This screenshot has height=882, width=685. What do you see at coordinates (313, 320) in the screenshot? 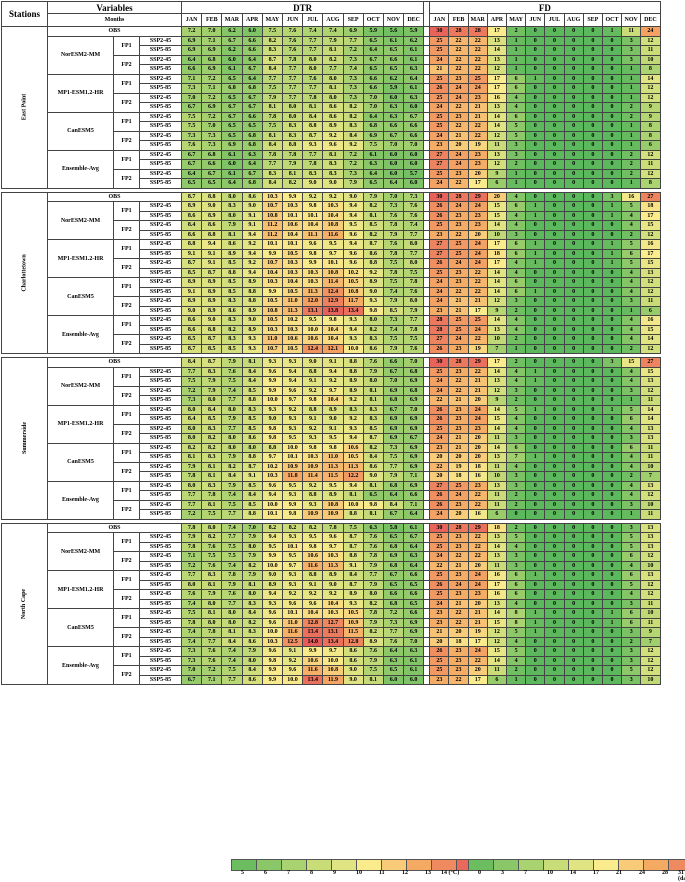
I see `dtr-cell: 9.5` at bounding box center [313, 320].